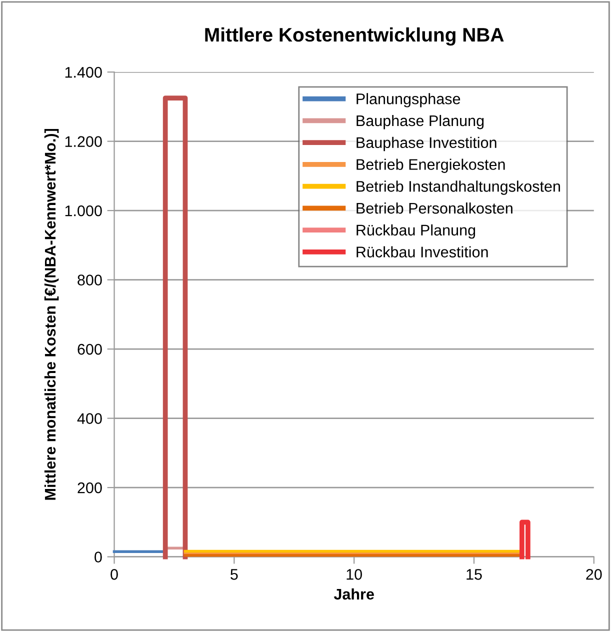  What do you see at coordinates (434, 208) in the screenshot?
I see `legend-label: Betrieb Personalkosten` at bounding box center [434, 208].